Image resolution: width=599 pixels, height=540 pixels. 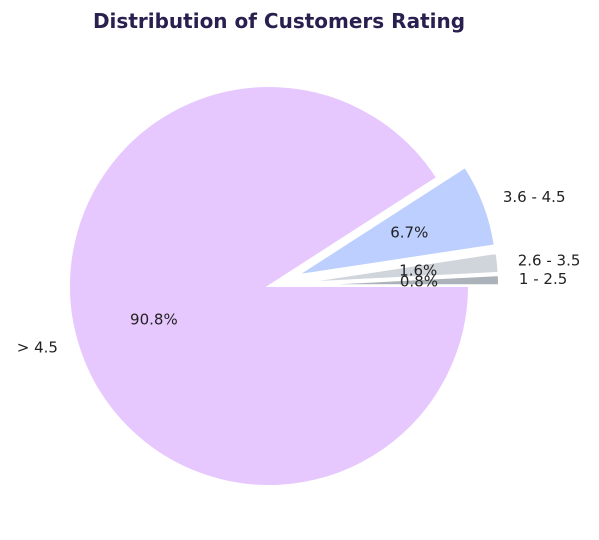 I want to click on slice-pct-4-5: 90.8%, so click(x=154, y=319).